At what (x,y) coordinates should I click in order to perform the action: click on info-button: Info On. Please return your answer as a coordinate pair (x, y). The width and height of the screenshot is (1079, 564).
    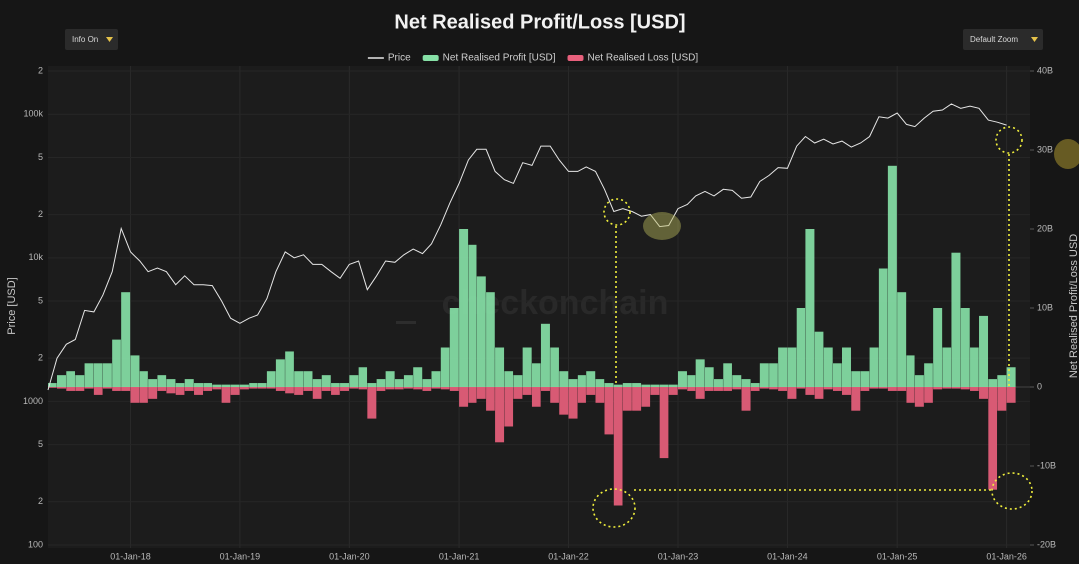
    Looking at the image, I should click on (91, 39).